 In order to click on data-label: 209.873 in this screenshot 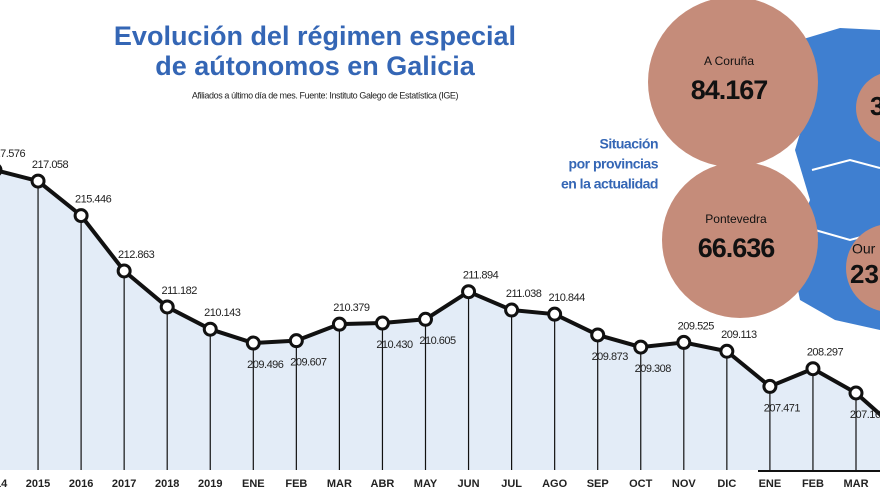, I will do `click(610, 357)`.